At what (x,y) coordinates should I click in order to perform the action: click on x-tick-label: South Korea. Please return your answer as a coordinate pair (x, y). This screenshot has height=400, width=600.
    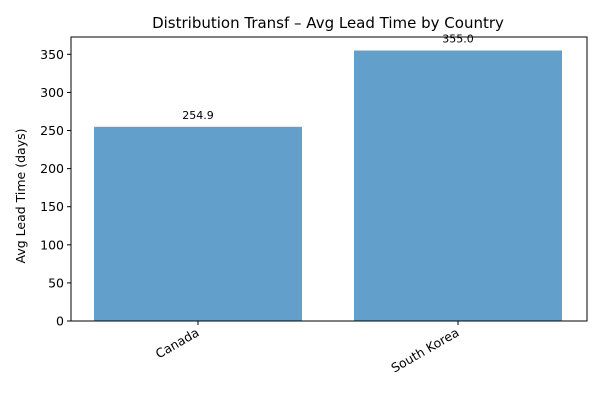
    Looking at the image, I should click on (424, 350).